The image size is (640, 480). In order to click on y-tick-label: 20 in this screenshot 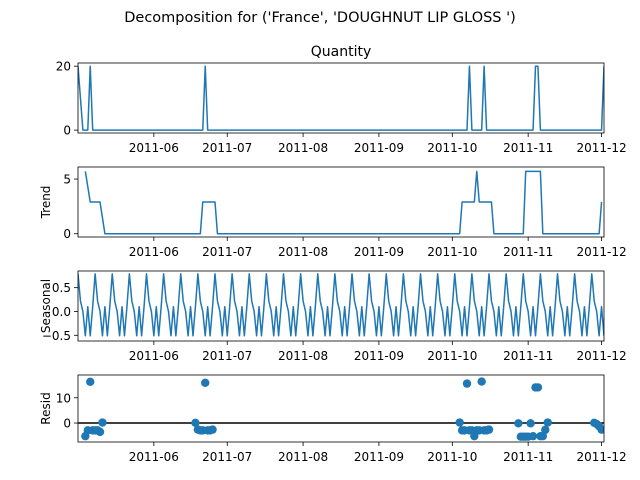, I will do `click(63, 67)`.